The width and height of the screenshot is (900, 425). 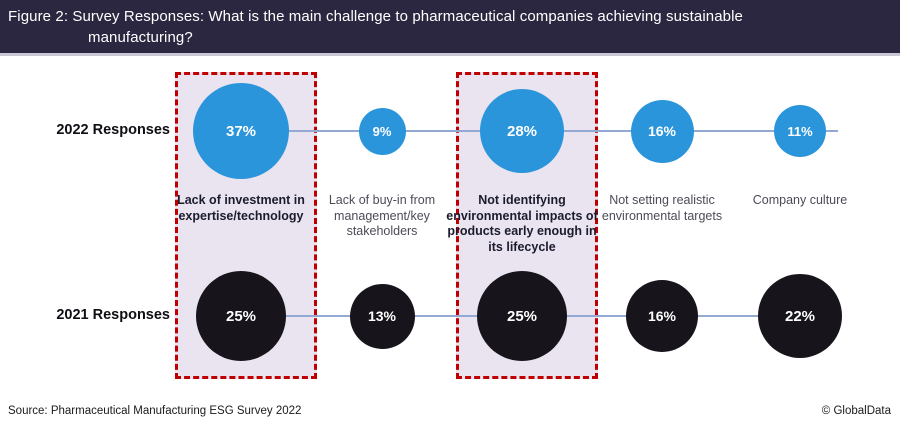 I want to click on survey-bubble: 11%, so click(x=800, y=131).